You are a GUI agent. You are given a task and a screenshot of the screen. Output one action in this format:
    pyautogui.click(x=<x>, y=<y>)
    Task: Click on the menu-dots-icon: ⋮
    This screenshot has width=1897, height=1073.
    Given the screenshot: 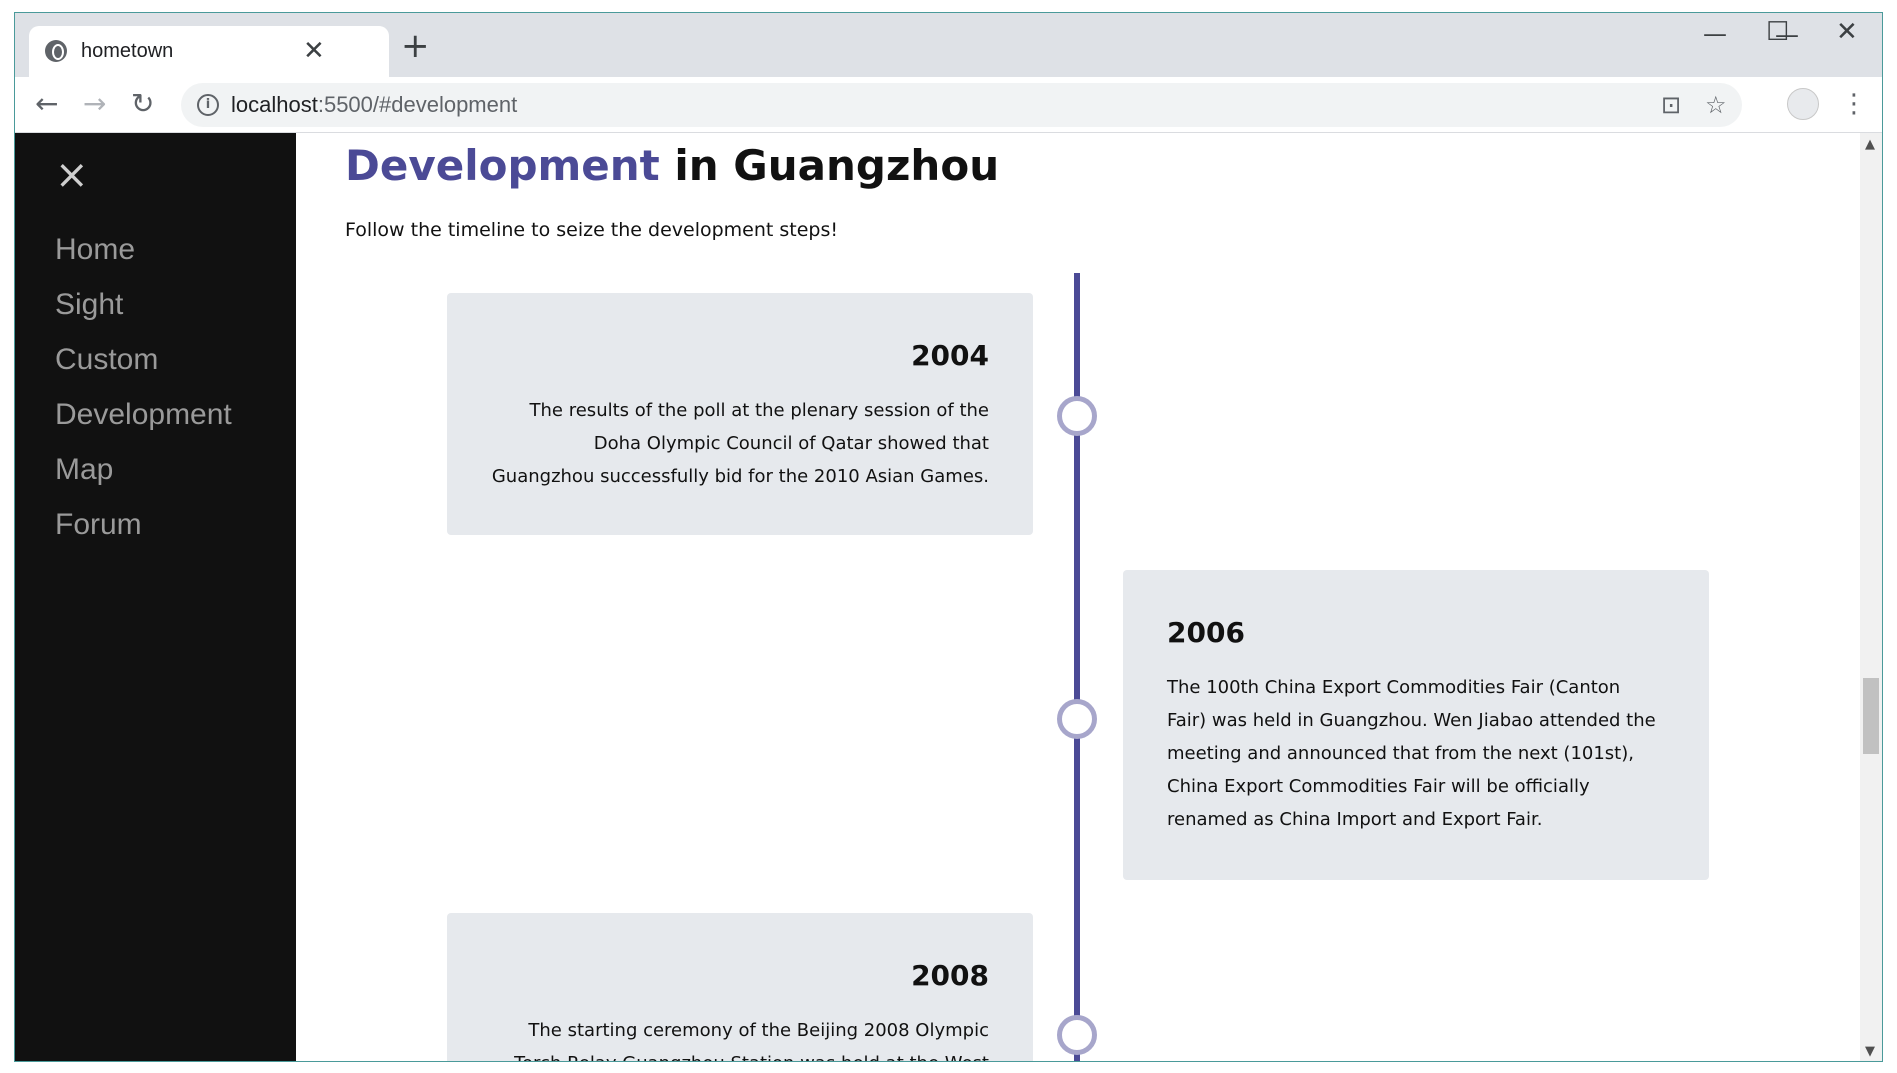 What is the action you would take?
    pyautogui.click(x=1854, y=104)
    